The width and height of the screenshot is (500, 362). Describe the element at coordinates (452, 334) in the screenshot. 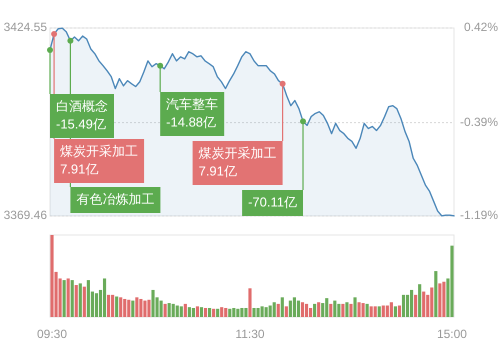

I see `x-tick-label: 15:00` at that location.